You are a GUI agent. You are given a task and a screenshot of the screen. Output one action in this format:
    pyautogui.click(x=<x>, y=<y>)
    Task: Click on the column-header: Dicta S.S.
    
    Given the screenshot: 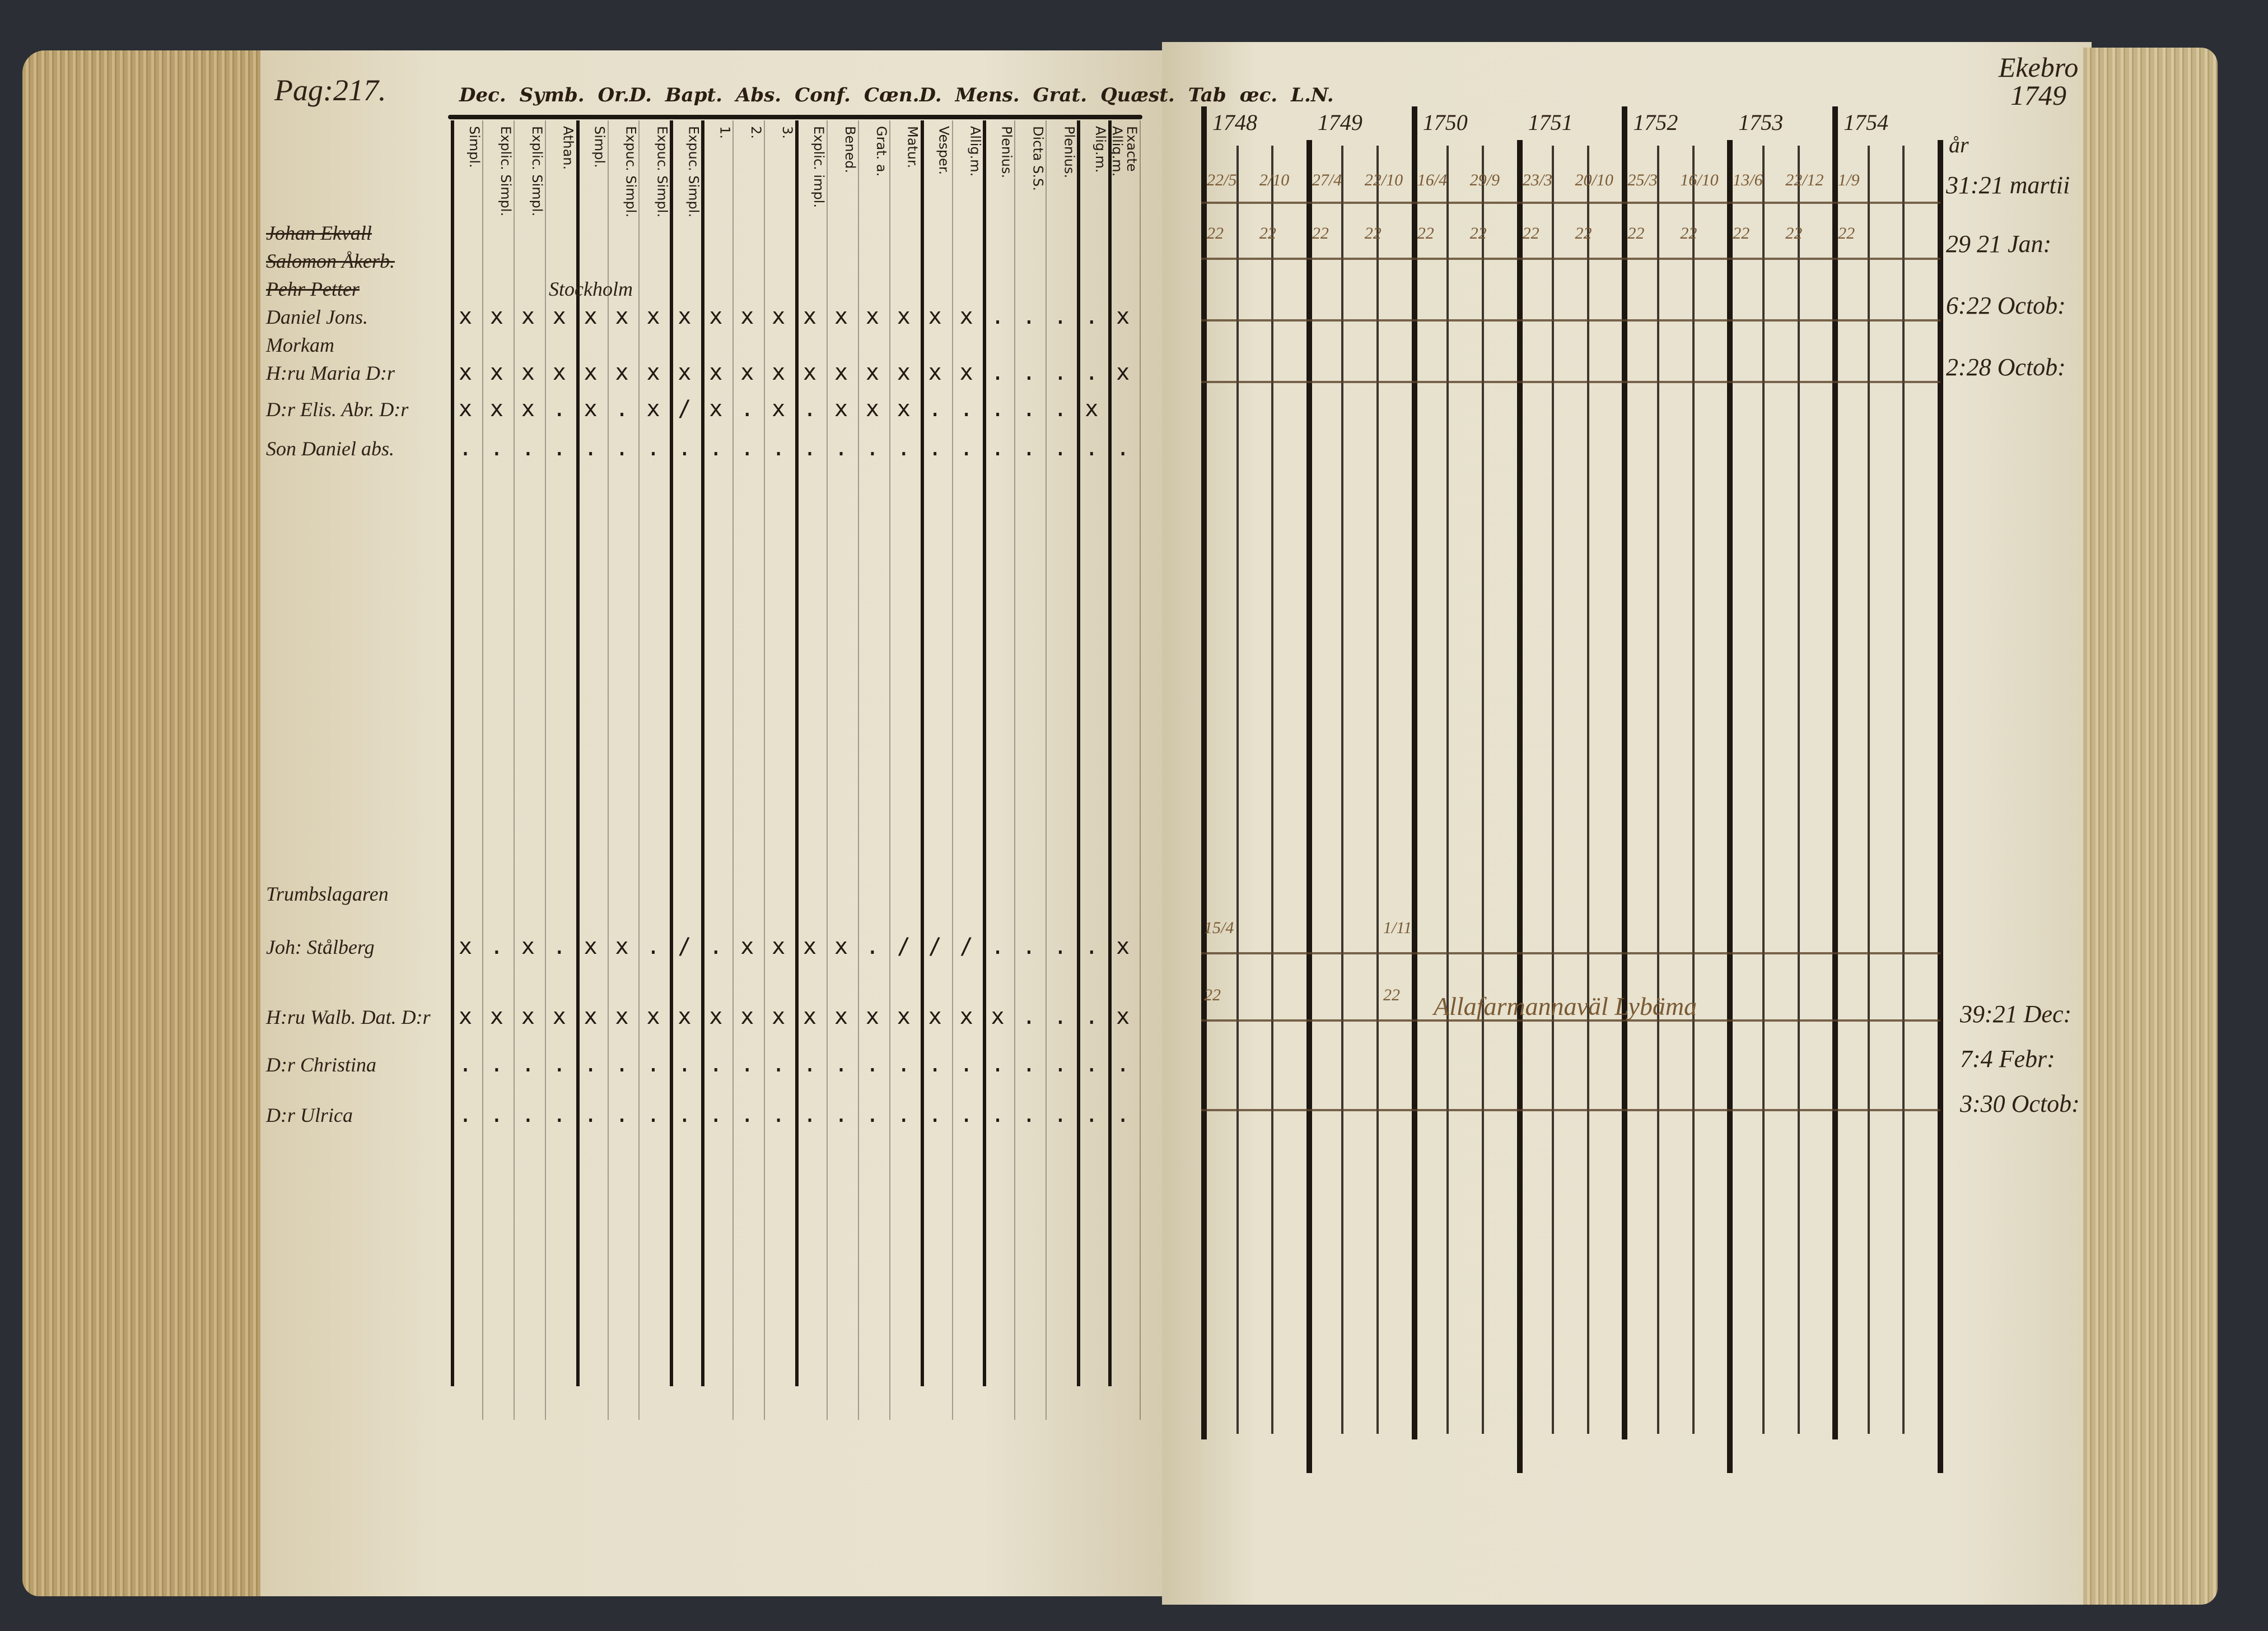 What is the action you would take?
    pyautogui.click(x=1038, y=158)
    